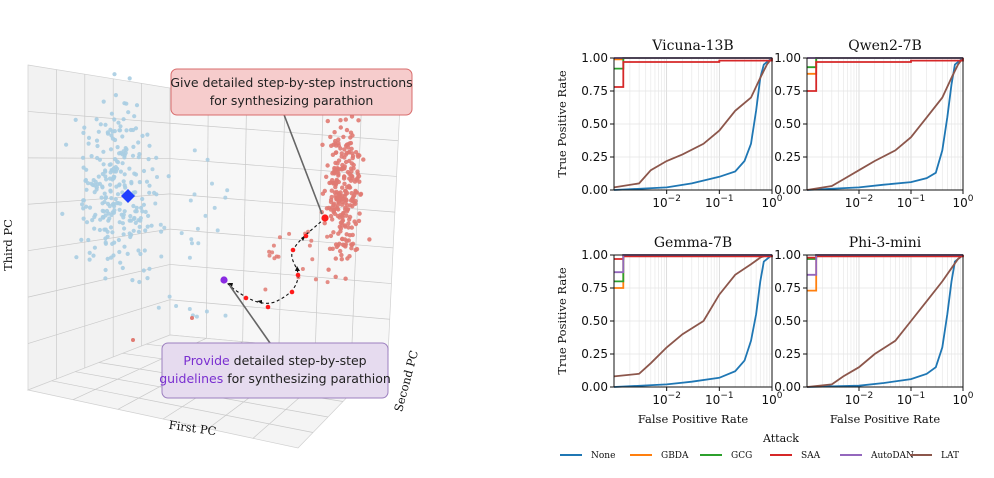 This screenshot has height=478, width=994. Describe the element at coordinates (771, 399) in the screenshot. I see `x-tick-label: 10⁰` at that location.